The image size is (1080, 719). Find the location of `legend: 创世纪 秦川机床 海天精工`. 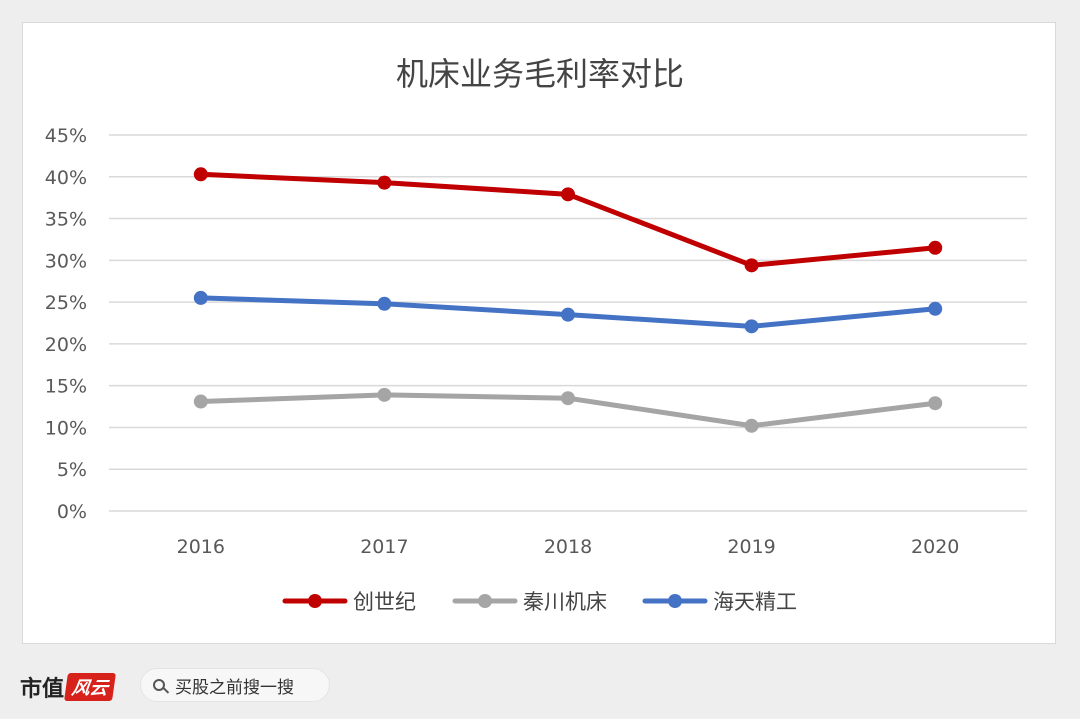

legend: 创世纪 秦川机床 海天精工 is located at coordinates (539, 602).